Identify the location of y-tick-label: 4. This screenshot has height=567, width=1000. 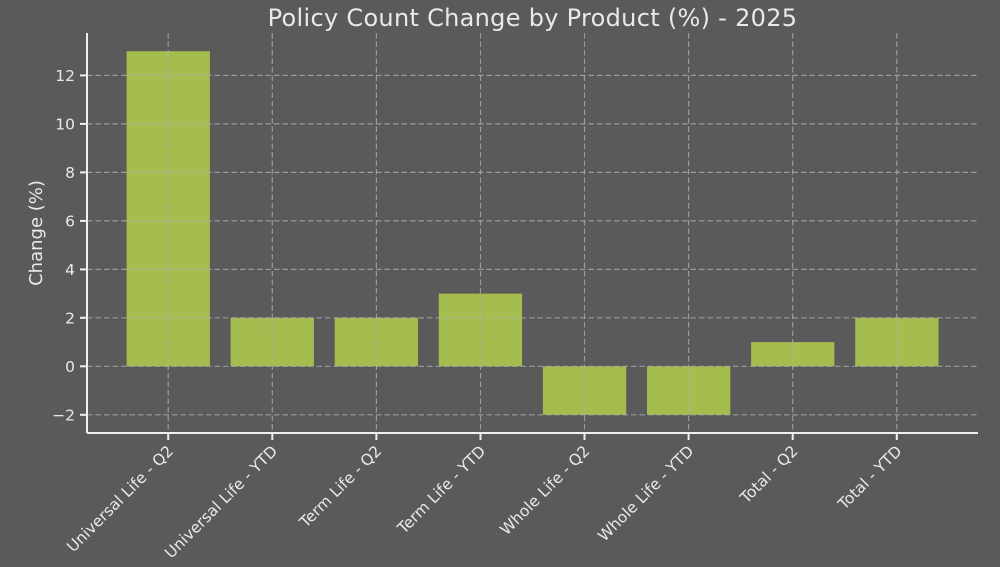
(70, 270).